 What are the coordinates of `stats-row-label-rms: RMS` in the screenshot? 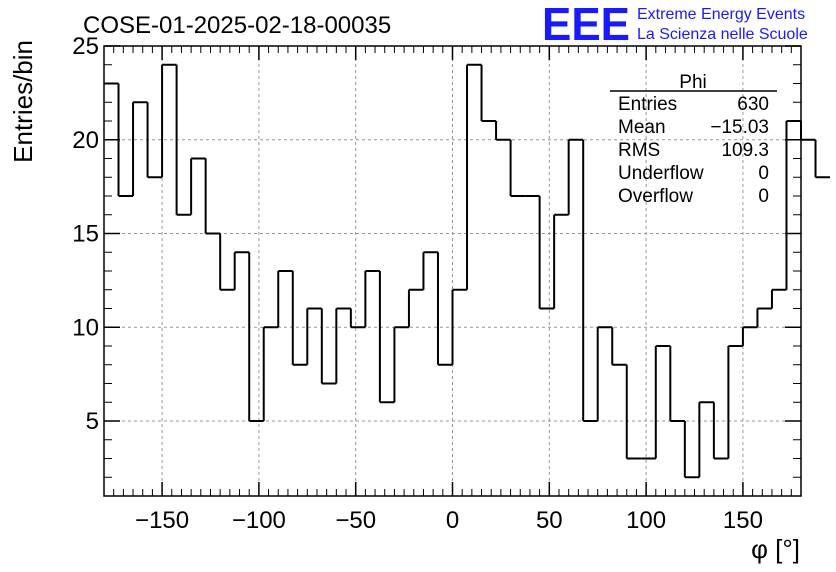 It's located at (639, 150).